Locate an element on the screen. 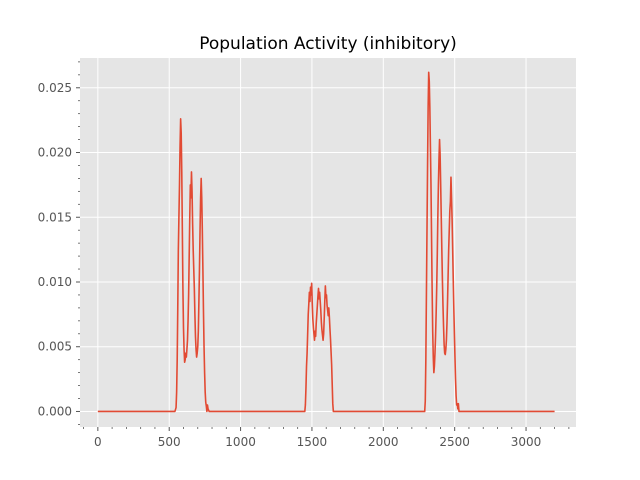  x-tick-label: 500 is located at coordinates (169, 442).